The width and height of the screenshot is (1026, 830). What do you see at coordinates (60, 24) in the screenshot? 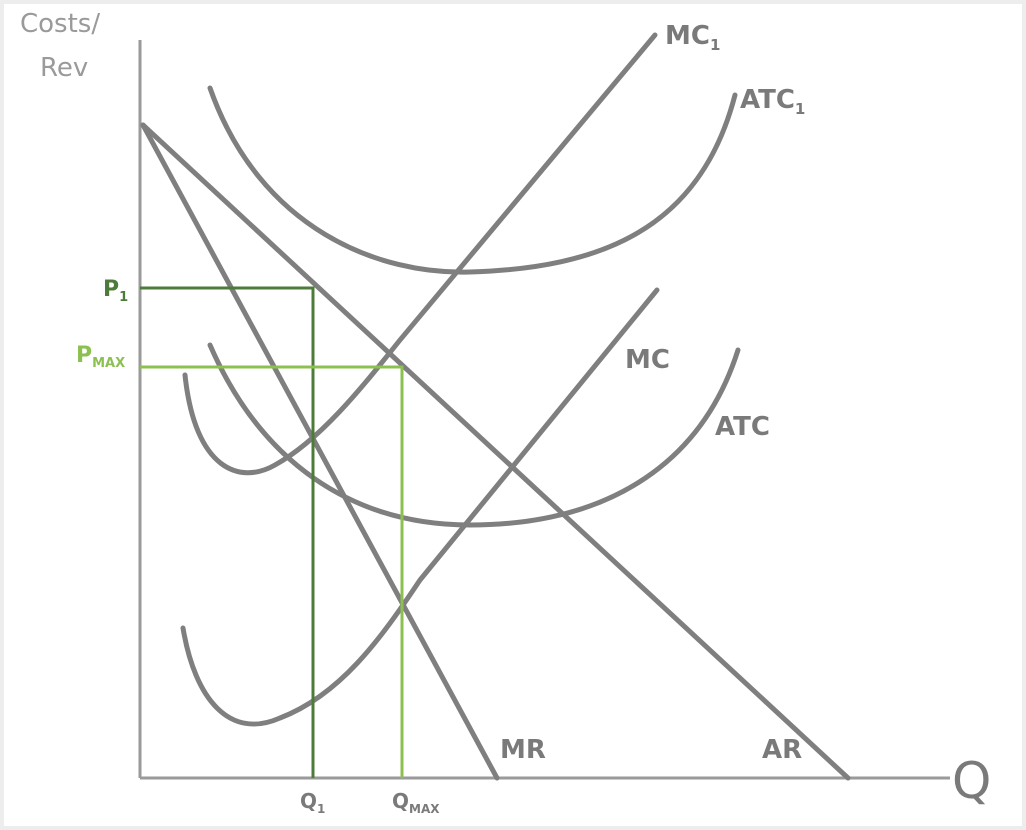
I see `y-axis-label: Costs/` at bounding box center [60, 24].